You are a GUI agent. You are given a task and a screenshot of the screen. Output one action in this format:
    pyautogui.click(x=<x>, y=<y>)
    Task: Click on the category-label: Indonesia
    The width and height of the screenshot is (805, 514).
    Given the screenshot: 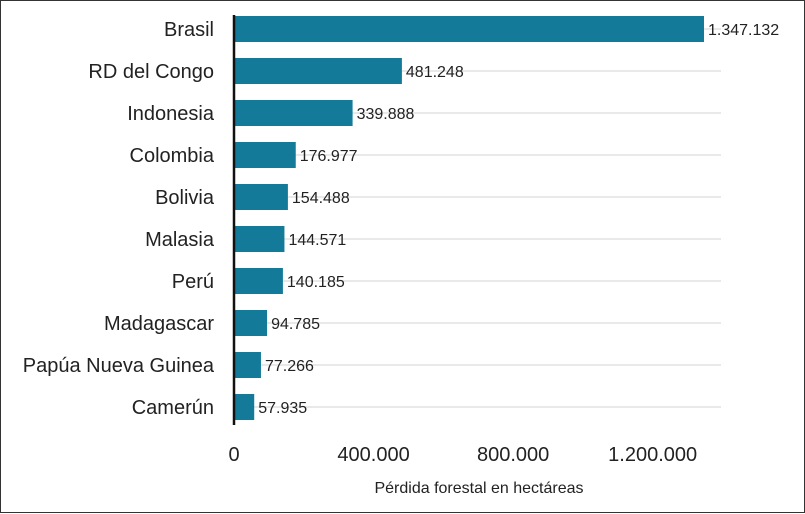 What is the action you would take?
    pyautogui.click(x=171, y=114)
    